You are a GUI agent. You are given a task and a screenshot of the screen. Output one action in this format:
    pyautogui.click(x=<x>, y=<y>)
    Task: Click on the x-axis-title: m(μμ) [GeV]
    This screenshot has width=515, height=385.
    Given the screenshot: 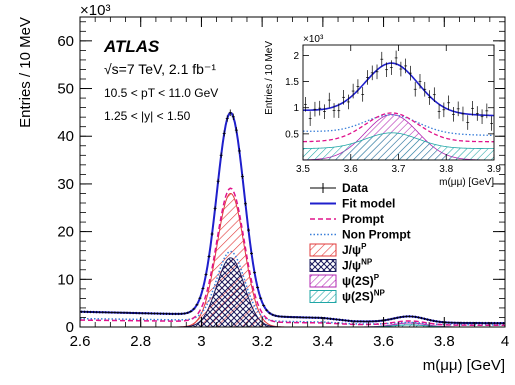 What is the action you would take?
    pyautogui.click(x=464, y=365)
    